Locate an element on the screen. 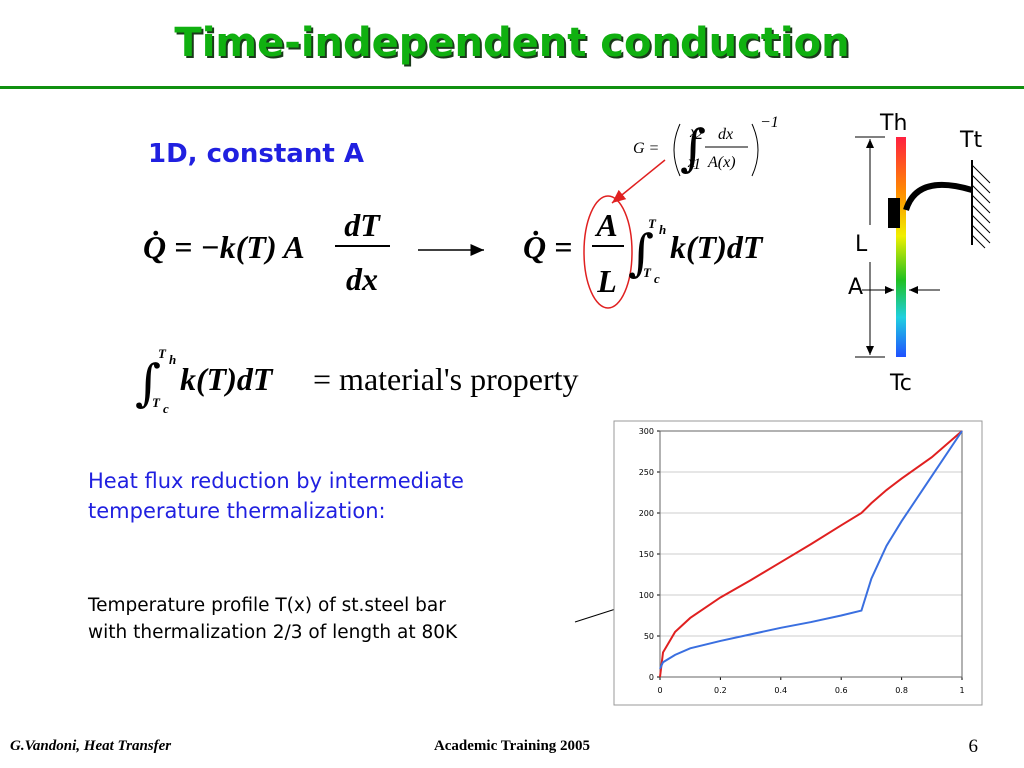 This screenshot has height=768, width=1024. conductance-formula: G = ∫ x 2 x 1 dx A(x) −1 is located at coordinates (706, 145).